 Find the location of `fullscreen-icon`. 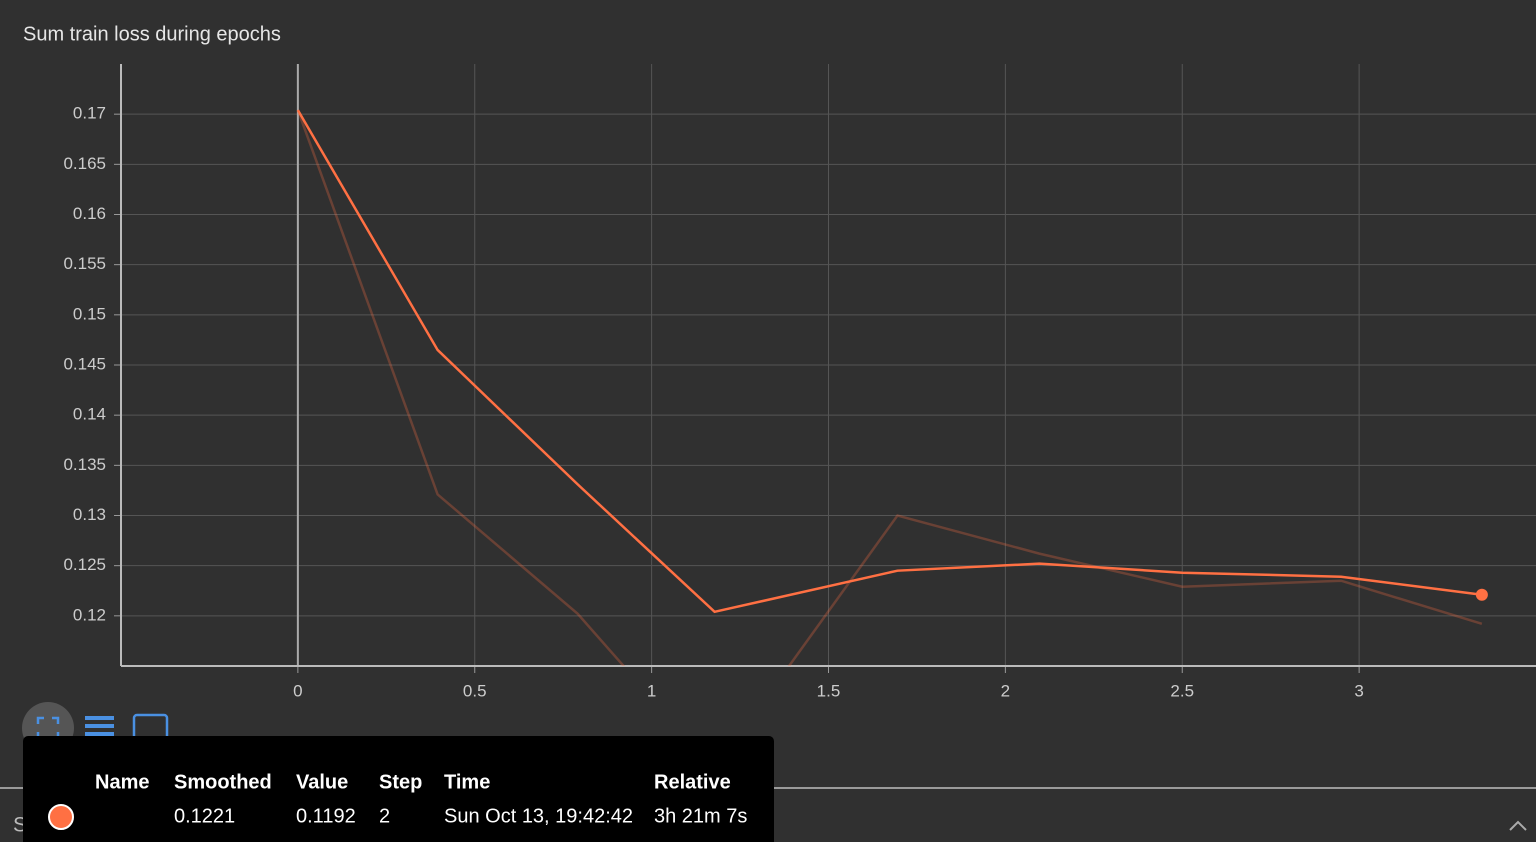

fullscreen-icon is located at coordinates (48, 728).